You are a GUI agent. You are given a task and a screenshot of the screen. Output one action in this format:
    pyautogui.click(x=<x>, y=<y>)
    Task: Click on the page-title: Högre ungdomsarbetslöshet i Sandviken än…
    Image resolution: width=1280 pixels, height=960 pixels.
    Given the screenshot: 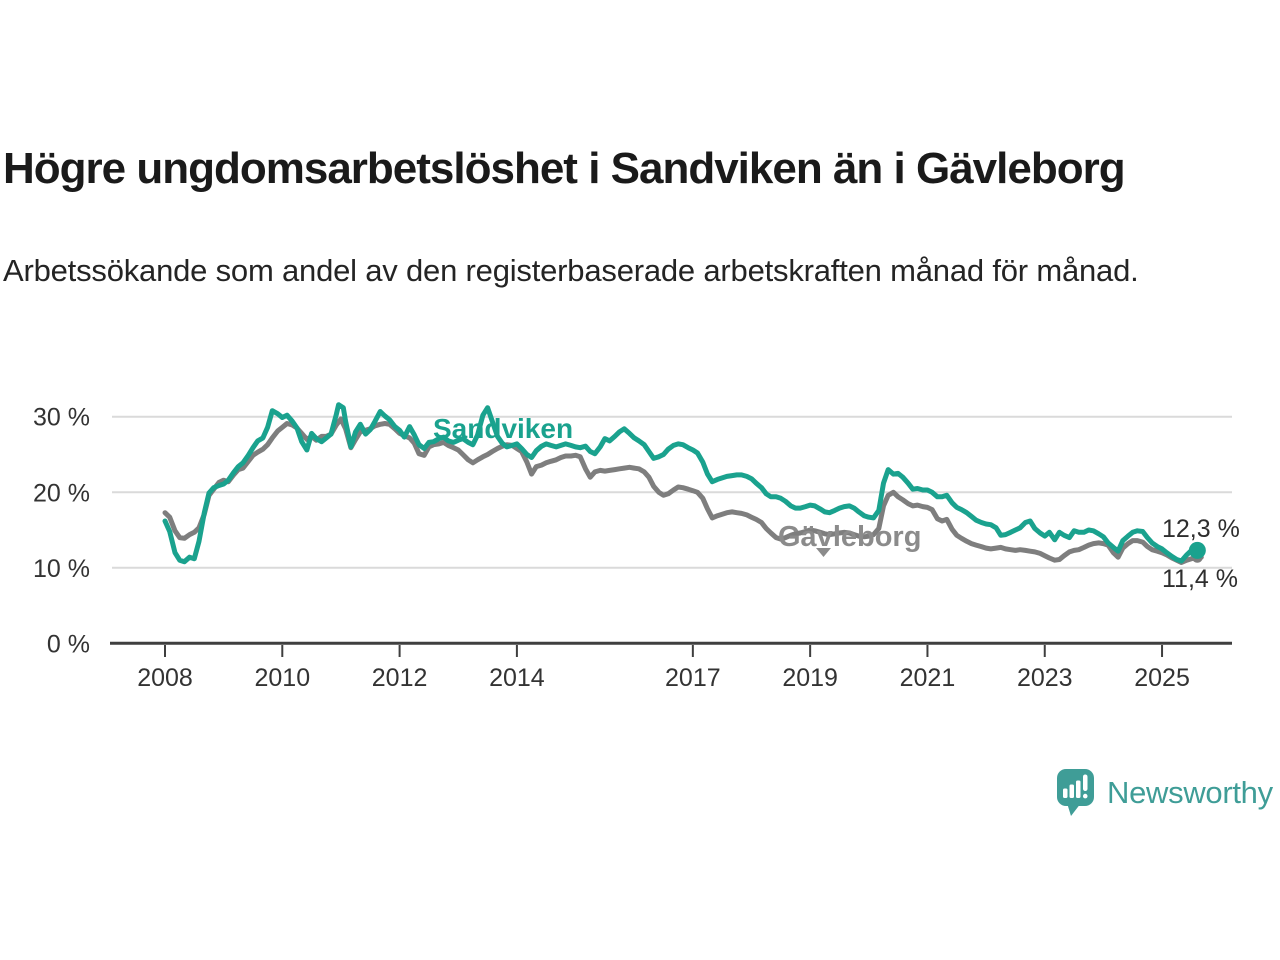 What is the action you would take?
    pyautogui.click(x=564, y=168)
    